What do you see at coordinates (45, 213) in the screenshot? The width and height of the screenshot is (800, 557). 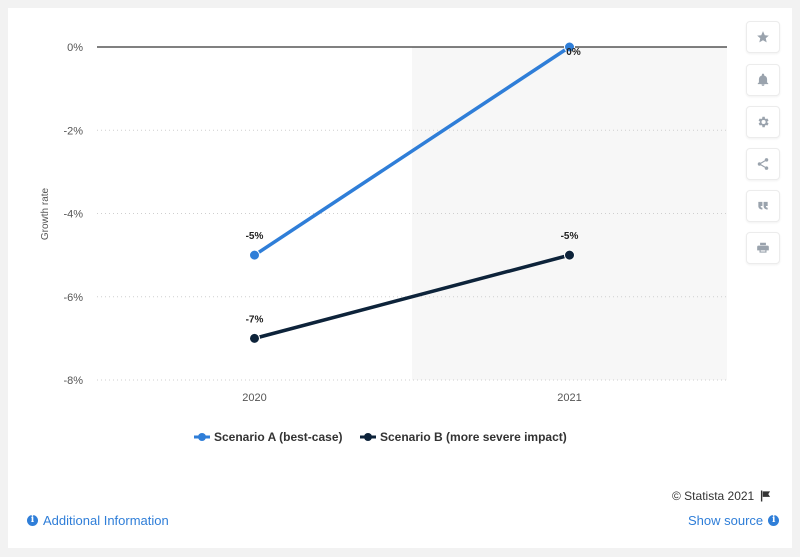 I see `y-axis-label: Growth rate` at bounding box center [45, 213].